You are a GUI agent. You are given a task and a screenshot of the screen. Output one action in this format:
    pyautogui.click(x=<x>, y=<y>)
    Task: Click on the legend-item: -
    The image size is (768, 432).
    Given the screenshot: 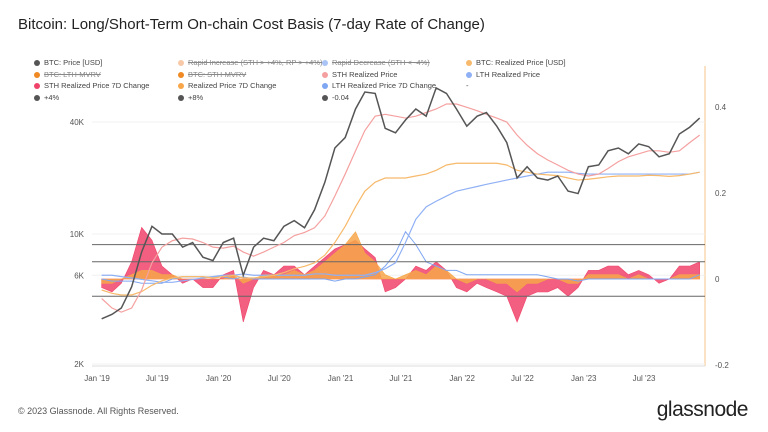 What is the action you would take?
    pyautogui.click(x=467, y=85)
    